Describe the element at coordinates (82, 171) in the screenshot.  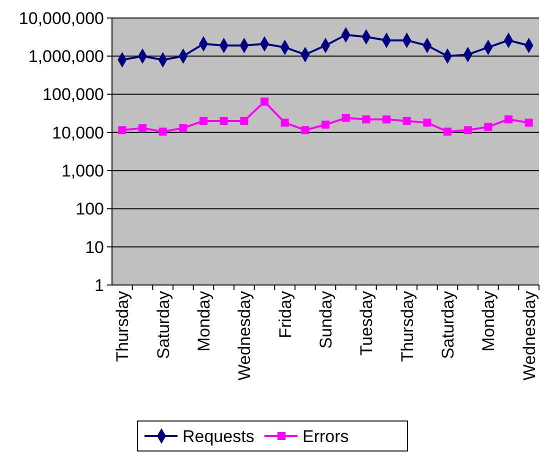
I see `y-tick-label: 1,000` at that location.